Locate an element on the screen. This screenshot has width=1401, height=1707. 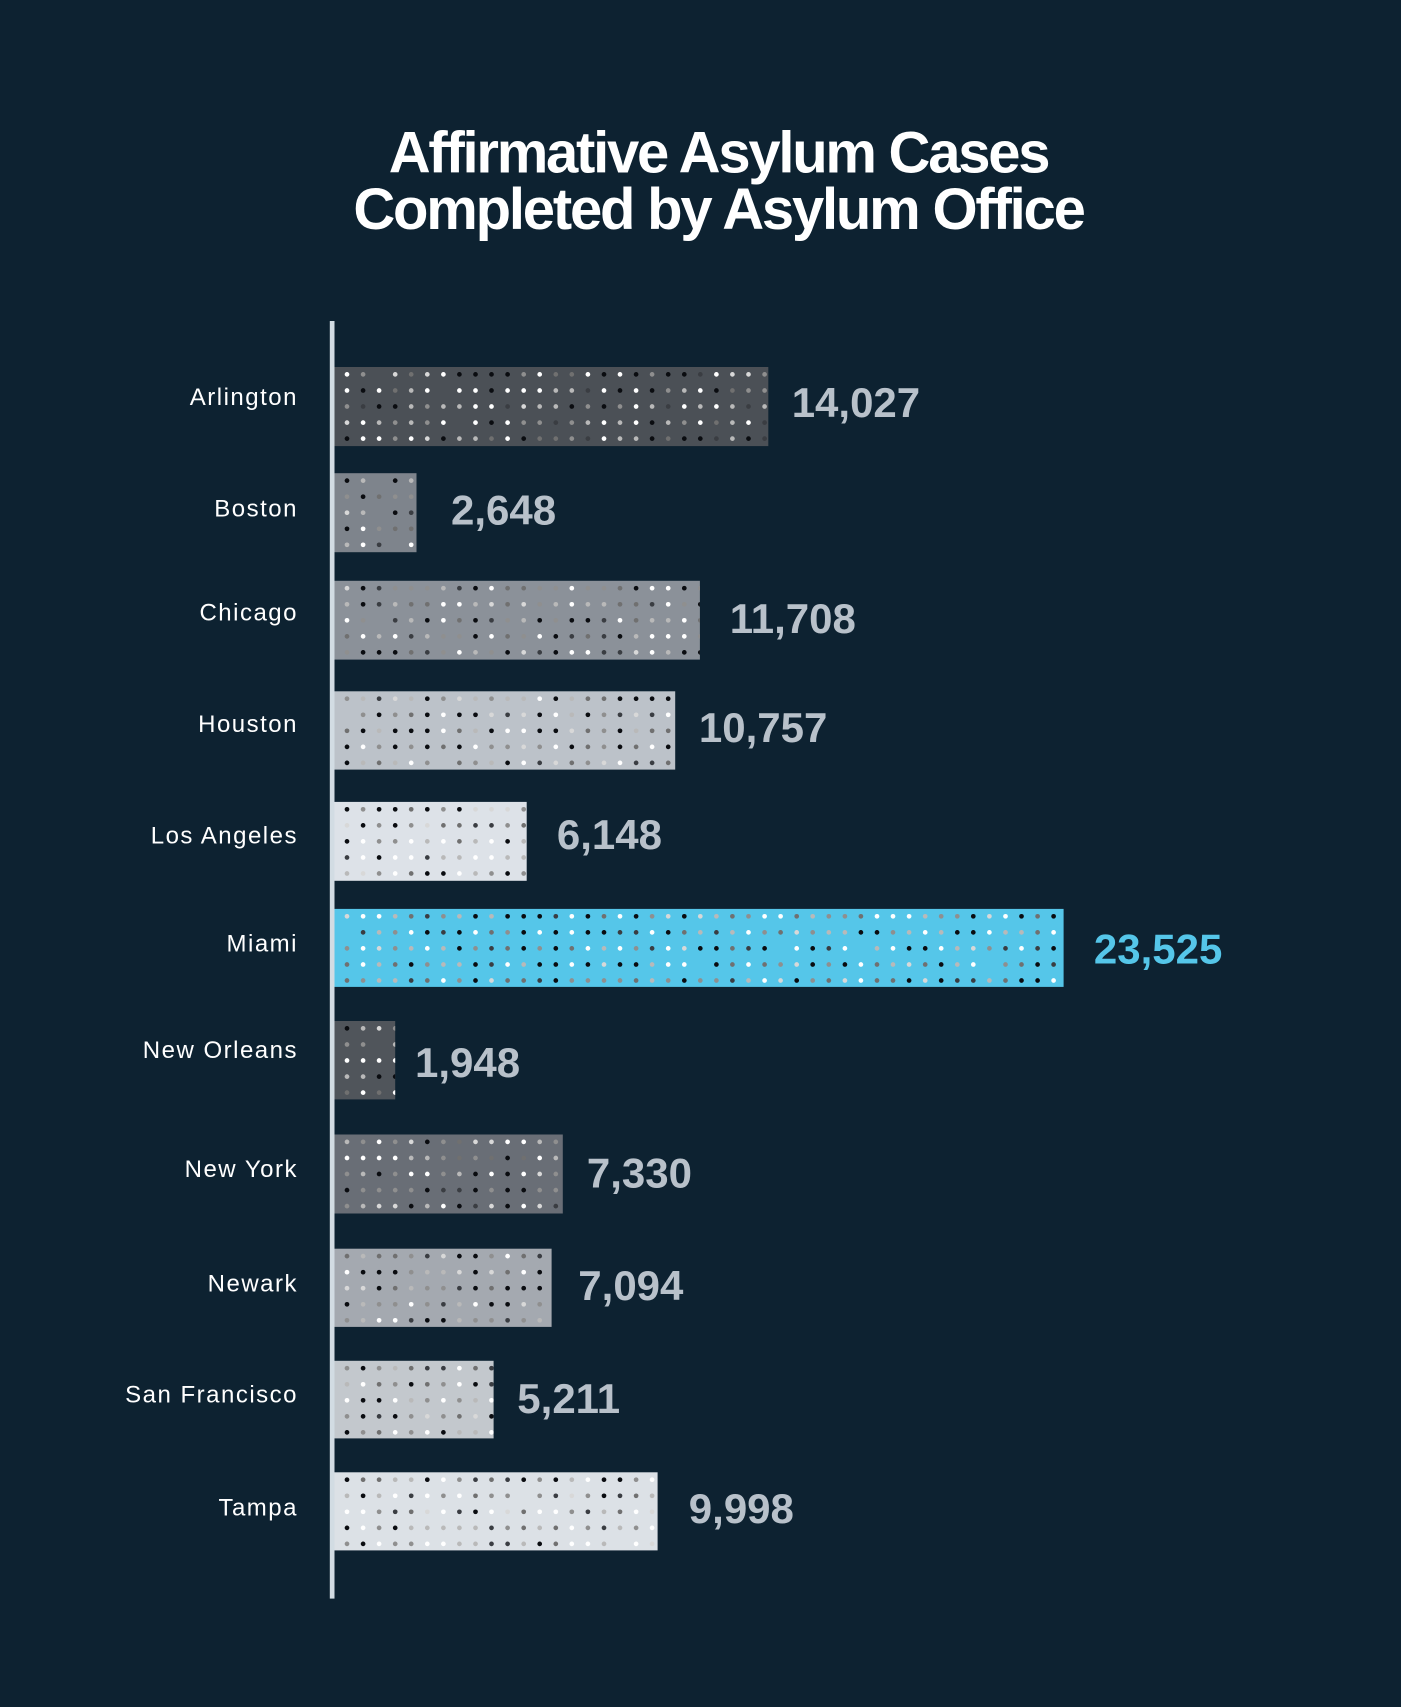
svg-text: Boston is located at coordinates (256, 509).